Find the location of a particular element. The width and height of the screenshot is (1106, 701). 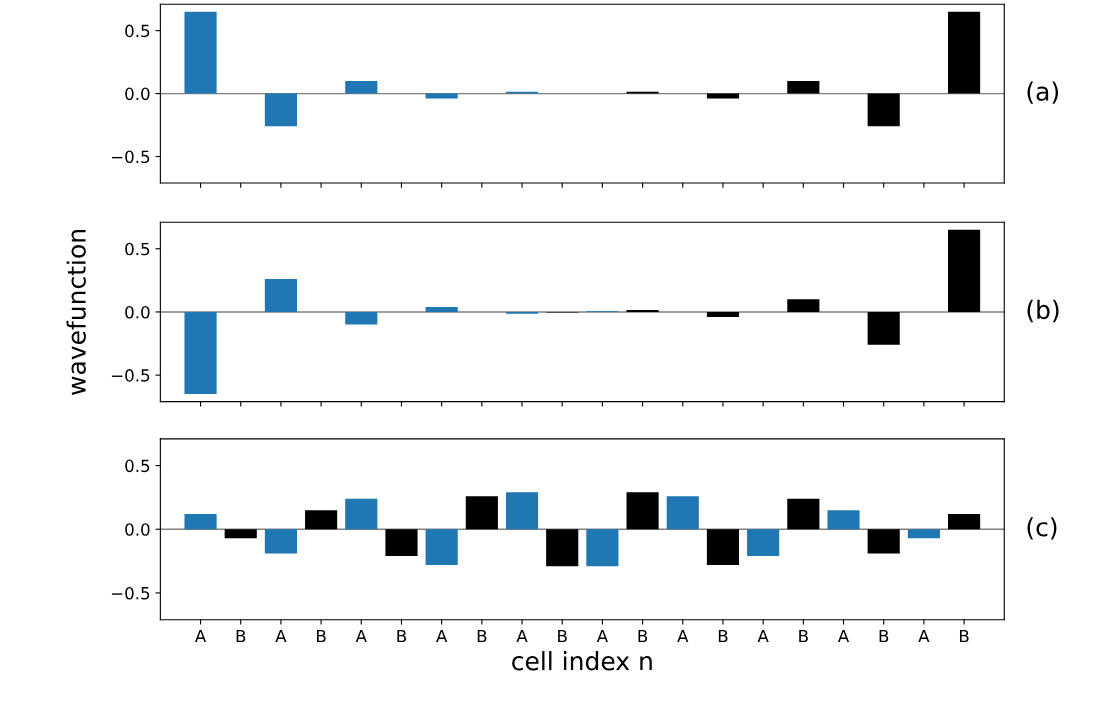

text: (a) is located at coordinates (1043, 92).